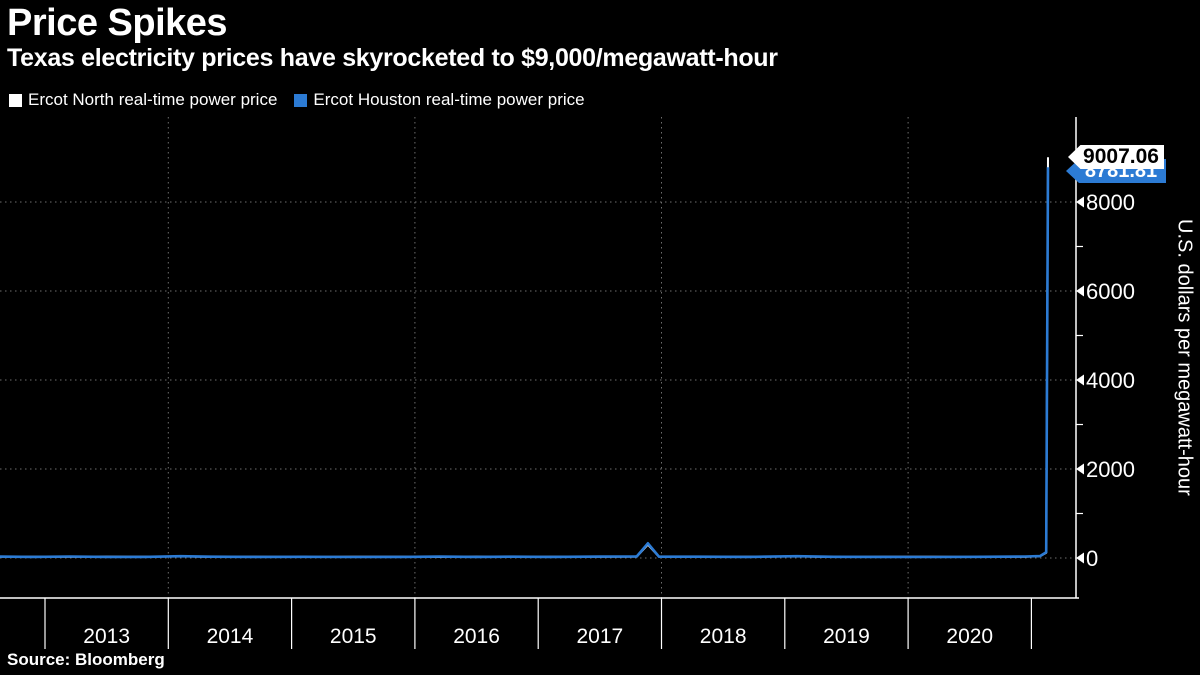  What do you see at coordinates (153, 99) in the screenshot?
I see `legend-label-ercot-north: Ercot North real-time power price` at bounding box center [153, 99].